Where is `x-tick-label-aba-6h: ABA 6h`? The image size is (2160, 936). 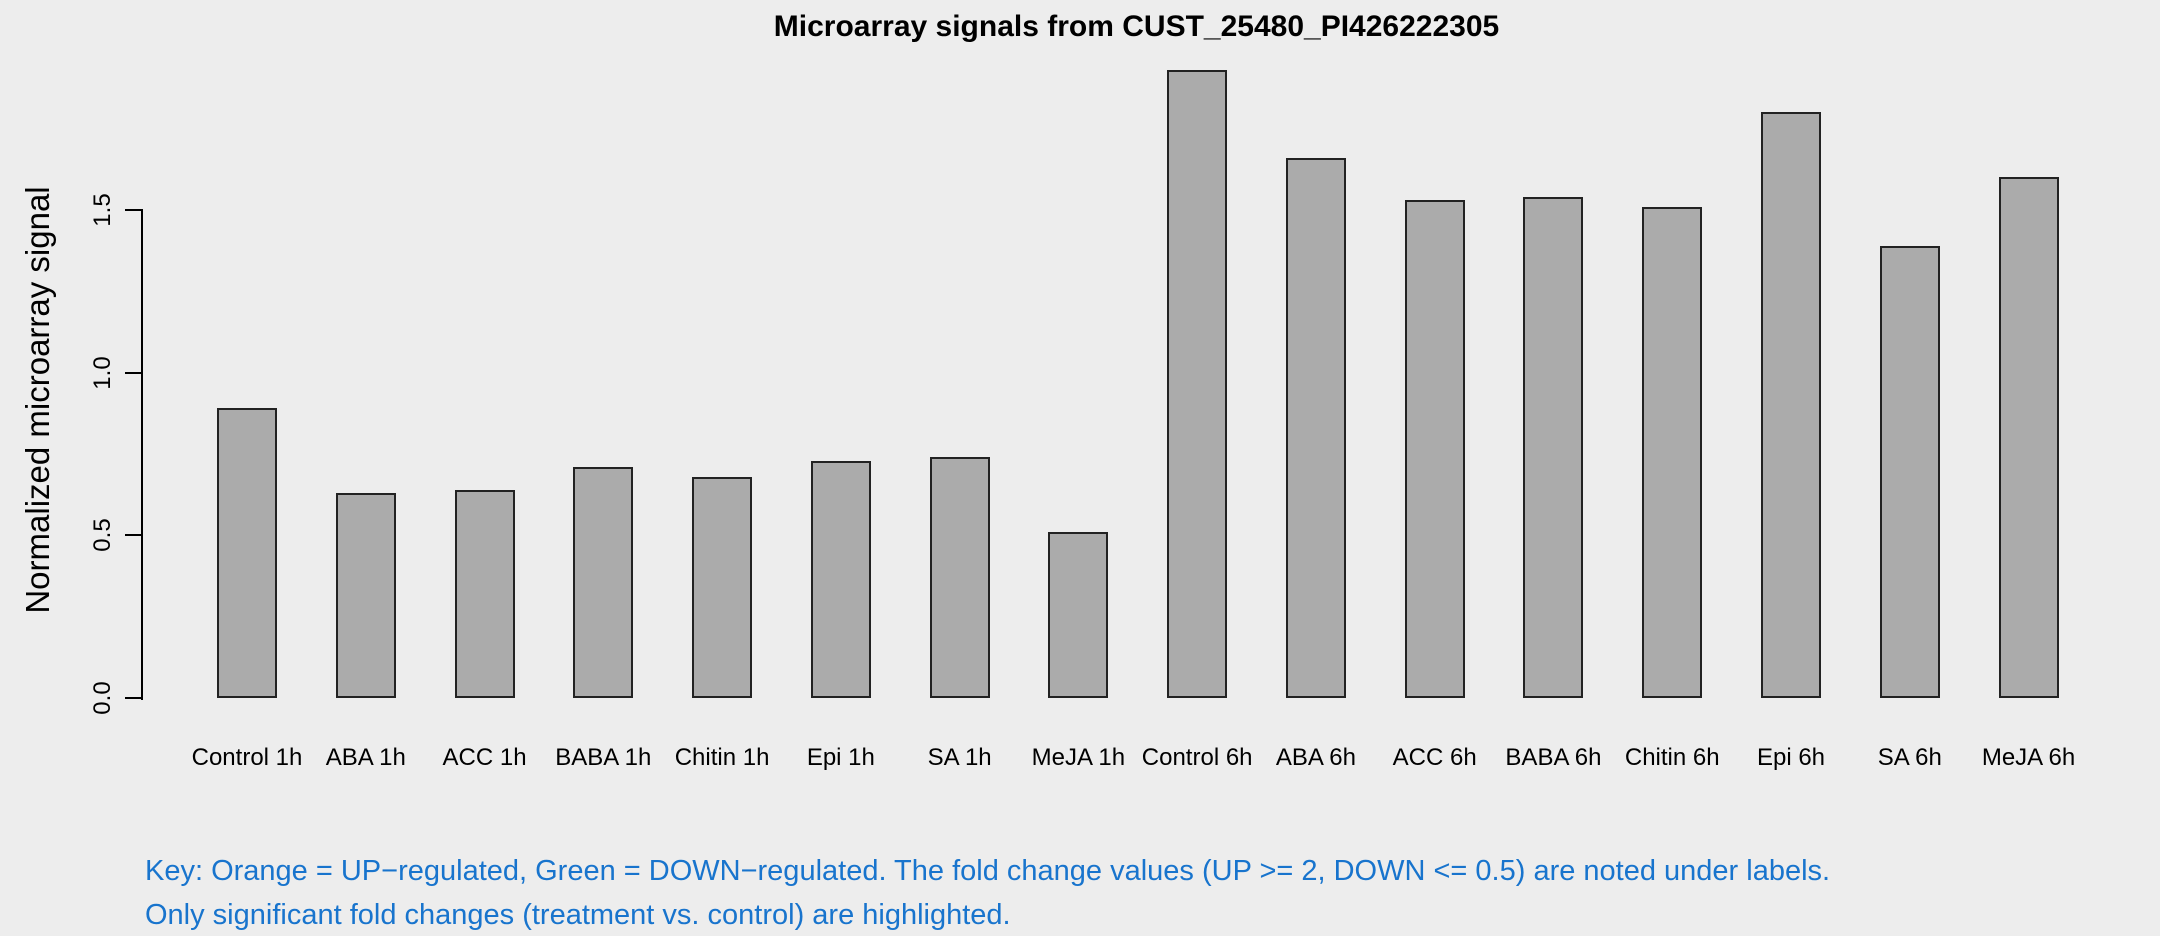 x-tick-label-aba-6h: ABA 6h is located at coordinates (1315, 757).